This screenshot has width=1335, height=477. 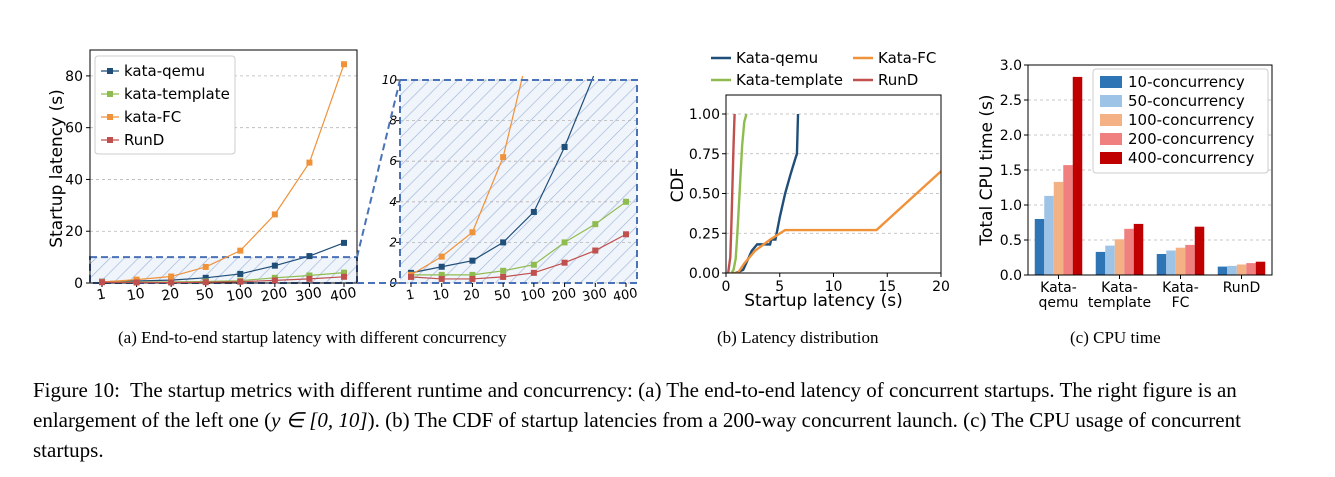 I want to click on zoom-connector, so click(x=378, y=181).